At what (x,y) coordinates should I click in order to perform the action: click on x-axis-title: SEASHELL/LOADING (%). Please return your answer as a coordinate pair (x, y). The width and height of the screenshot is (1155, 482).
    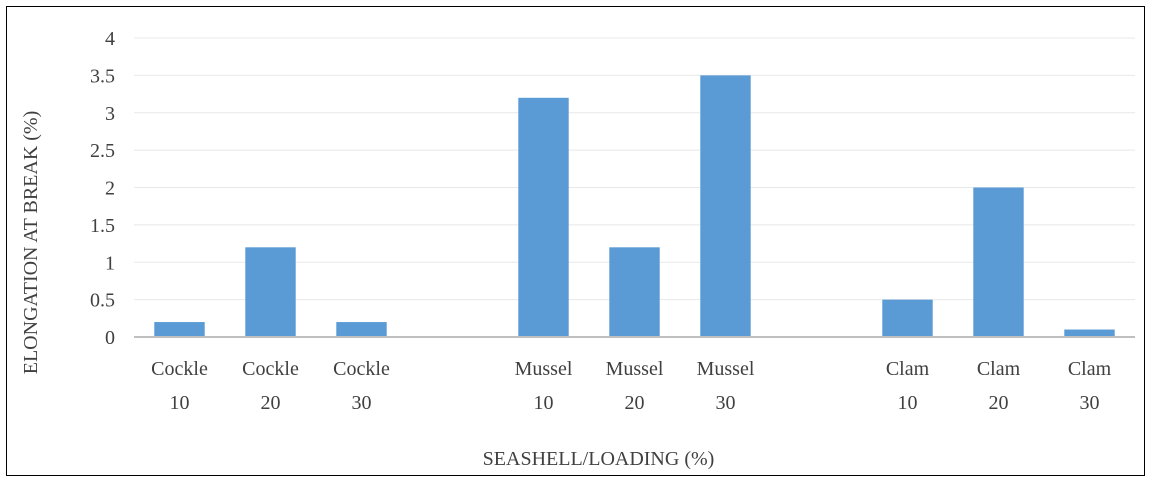
    Looking at the image, I should click on (599, 459).